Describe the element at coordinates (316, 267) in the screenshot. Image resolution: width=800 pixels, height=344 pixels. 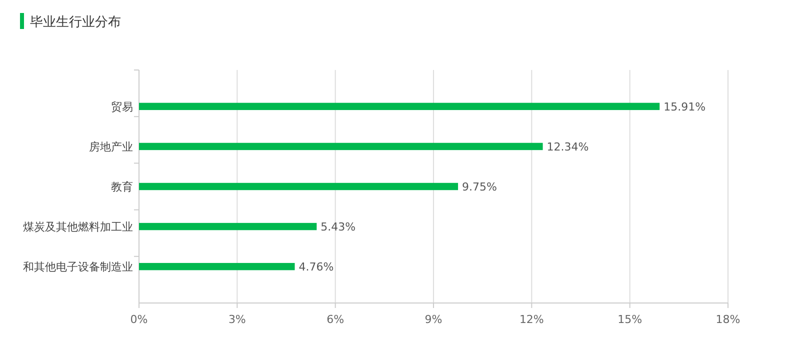
I see `data-label: 4.76%` at that location.